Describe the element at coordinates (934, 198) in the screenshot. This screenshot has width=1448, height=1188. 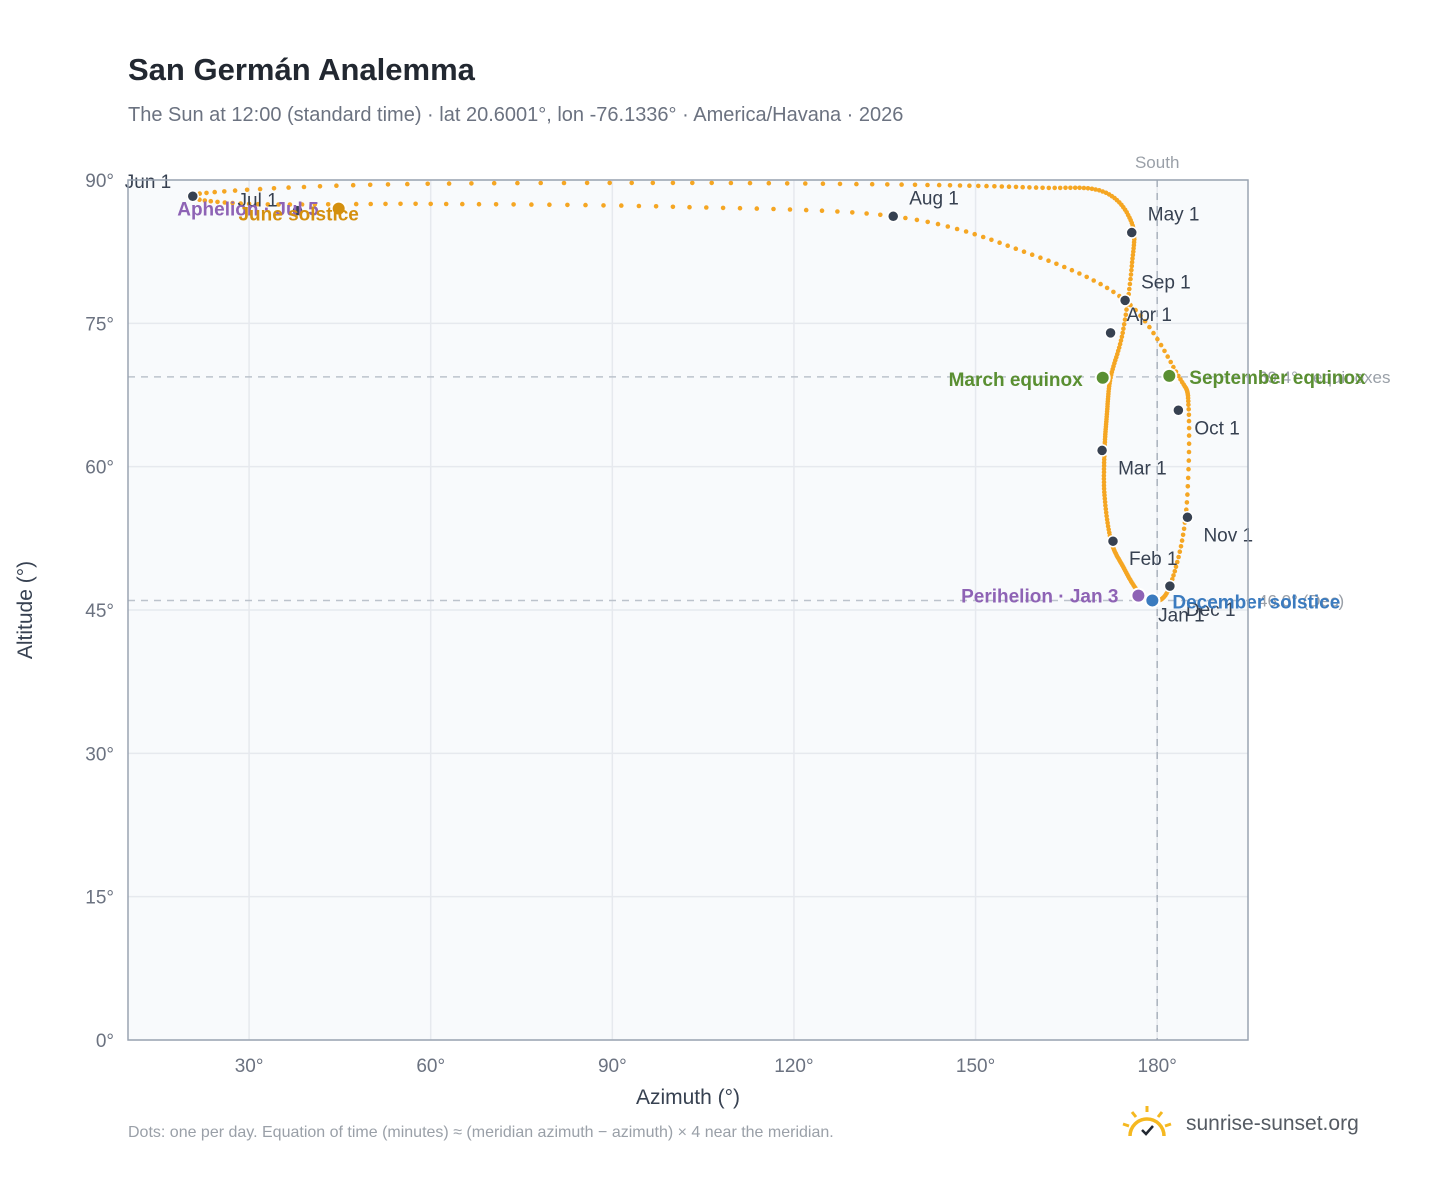
I see `month-marker-label: Aug 1` at that location.